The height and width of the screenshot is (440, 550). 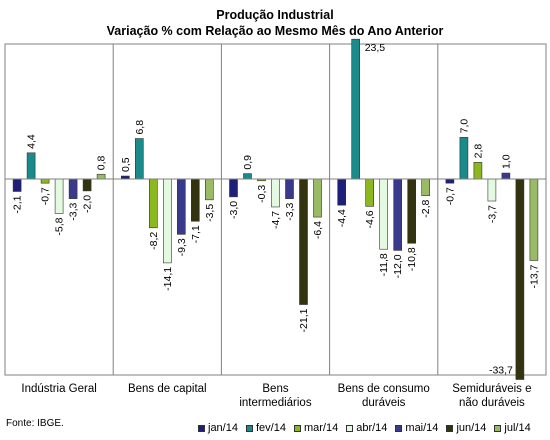 I want to click on data-label: -3,0, so click(x=234, y=210).